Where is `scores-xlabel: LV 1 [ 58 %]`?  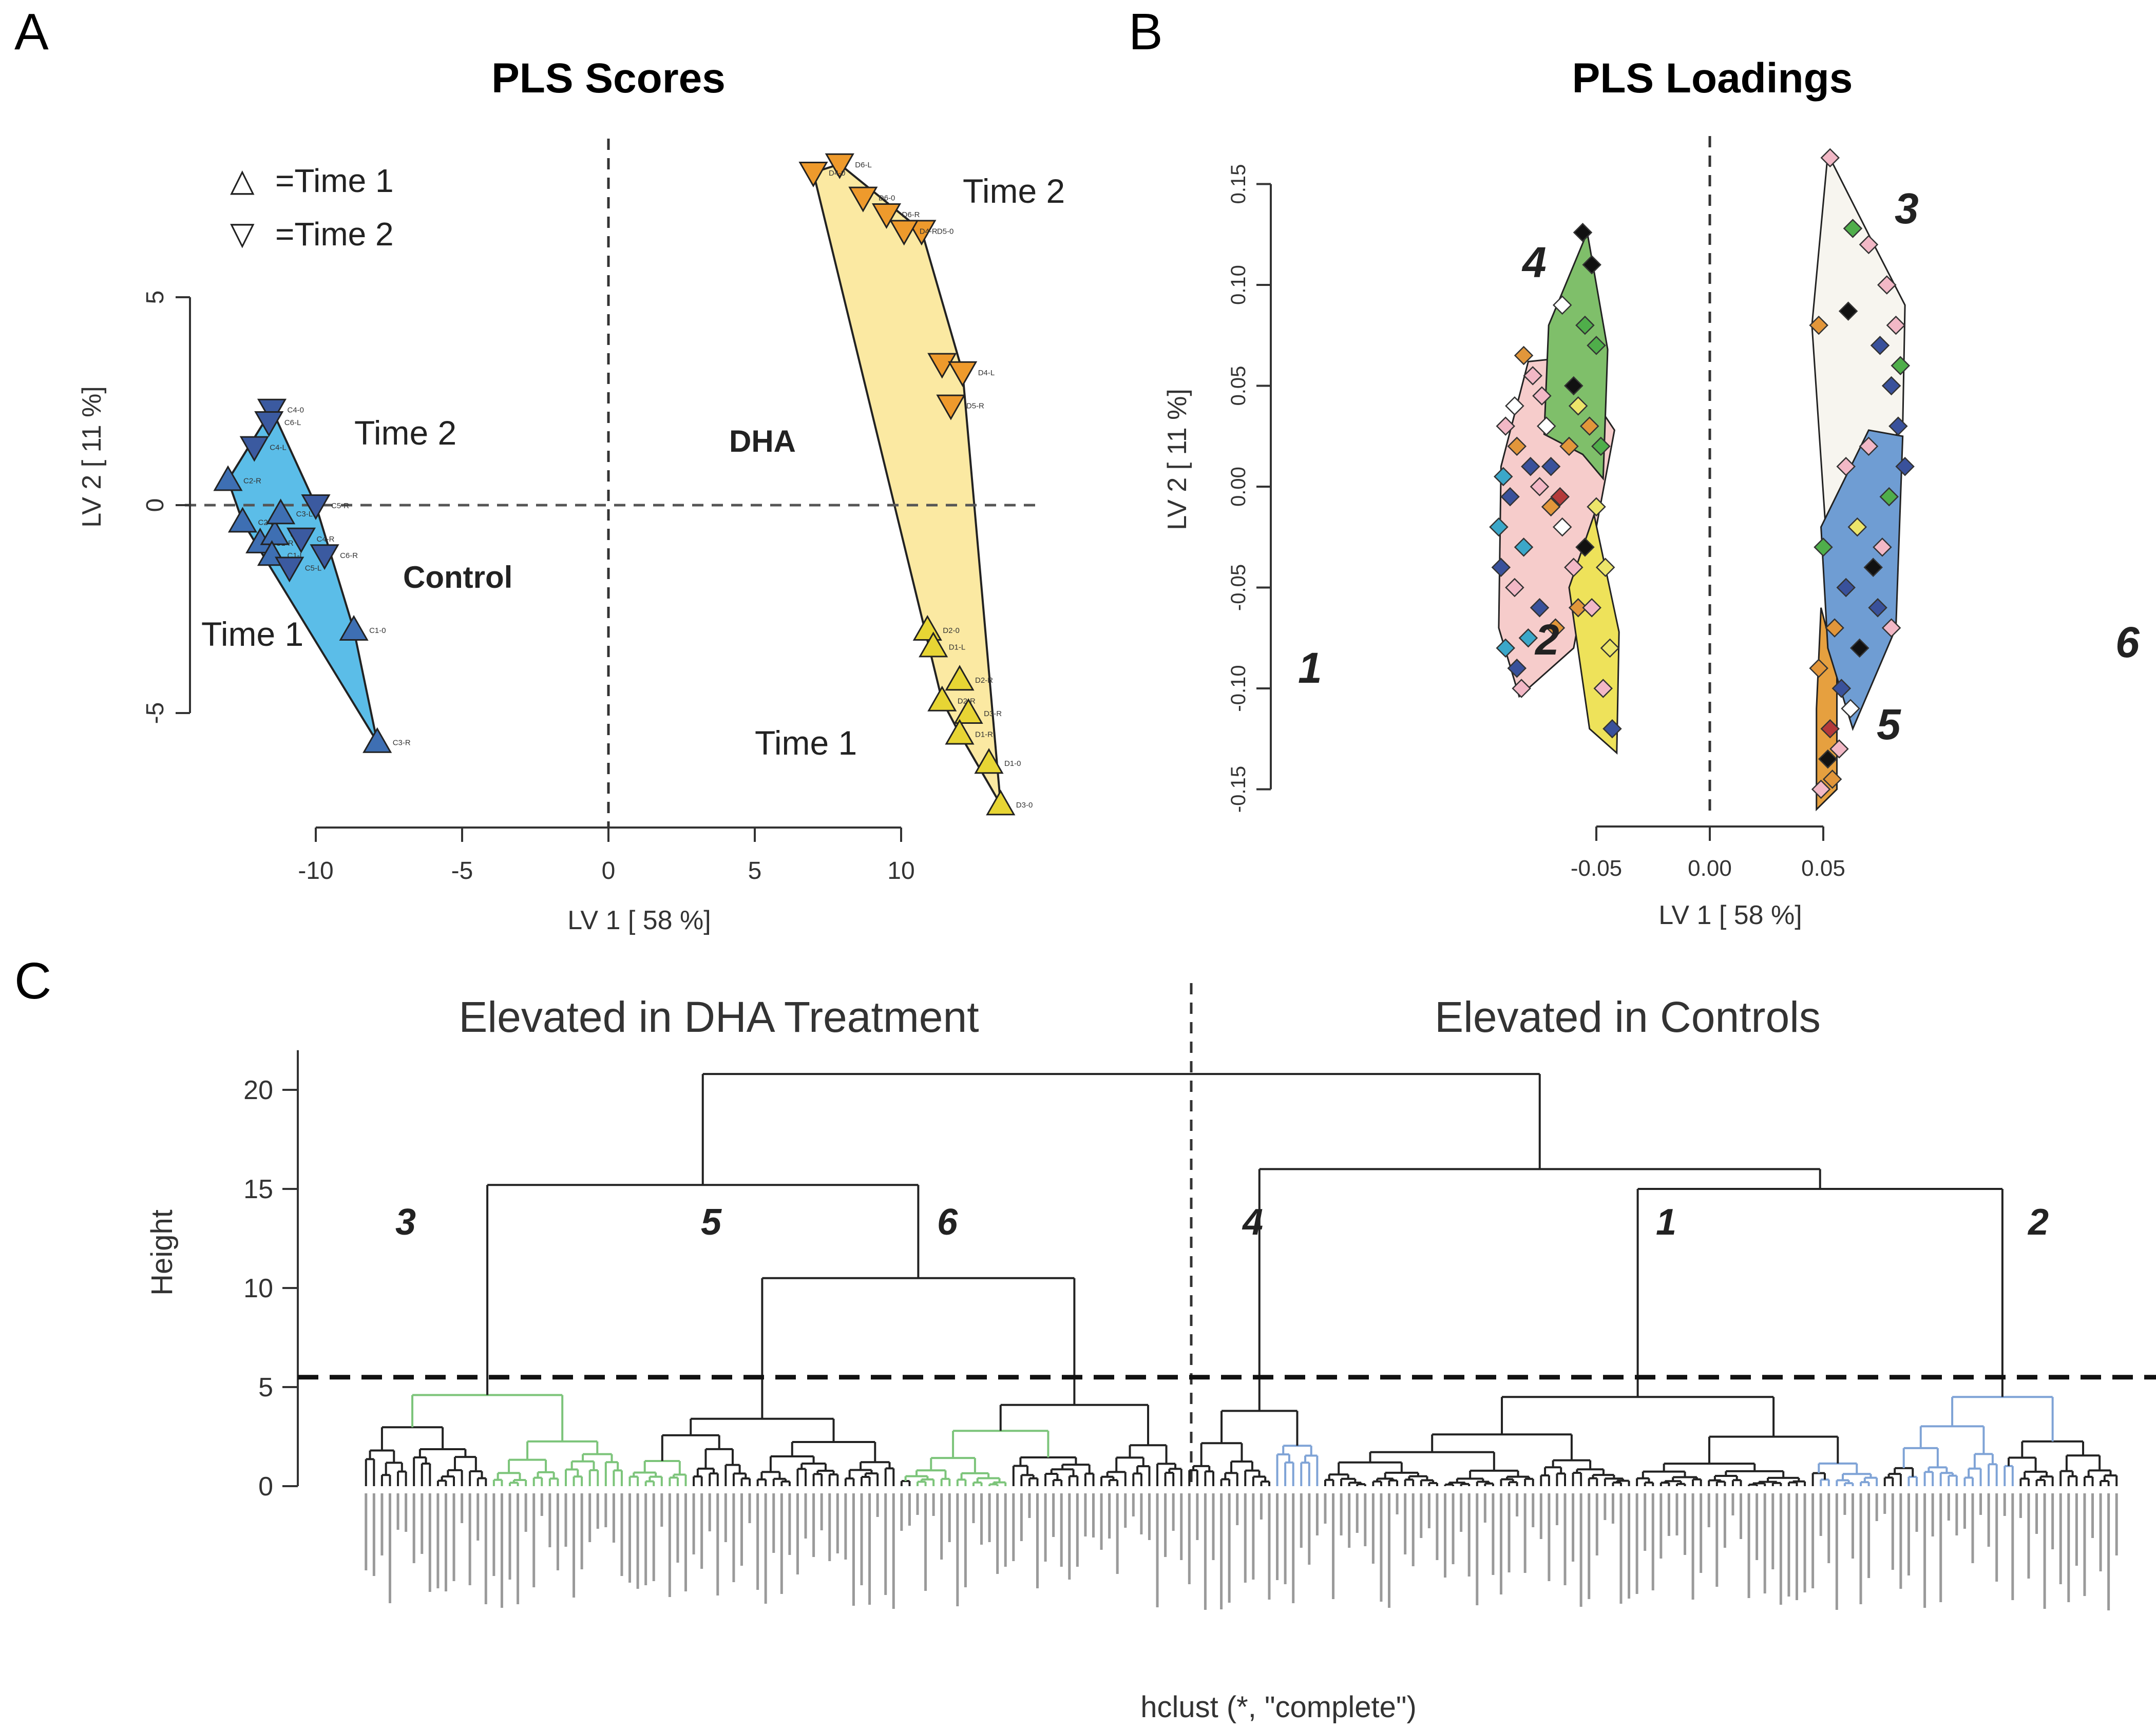
scores-xlabel: LV 1 [ 58 %] is located at coordinates (639, 920).